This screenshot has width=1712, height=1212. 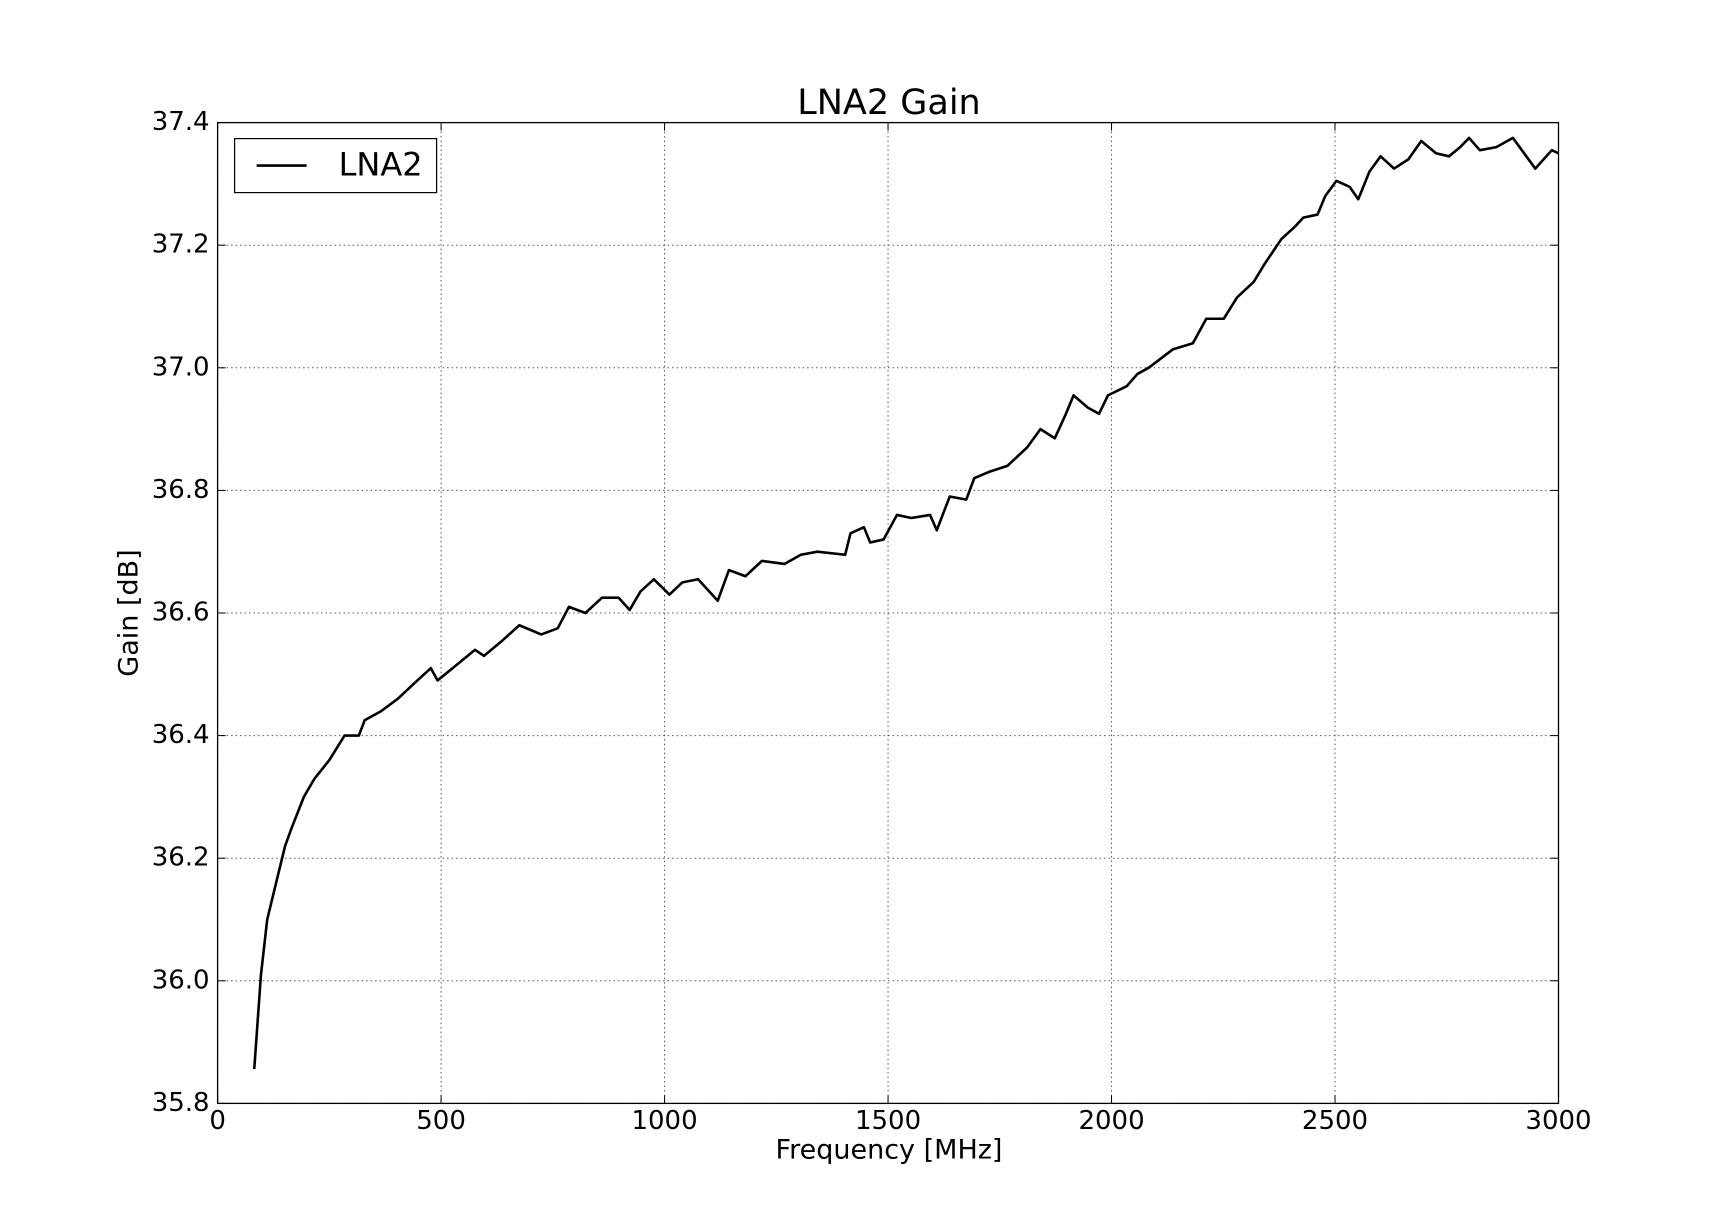 I want to click on y-tick-label: 36.0, so click(x=181, y=980).